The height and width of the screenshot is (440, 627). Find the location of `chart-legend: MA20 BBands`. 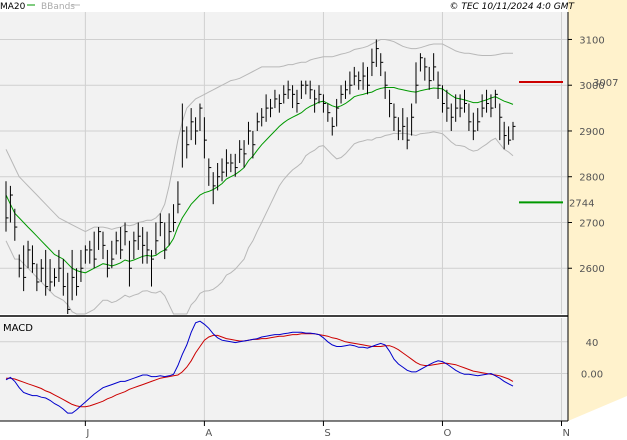

chart-legend: MA20 BBands is located at coordinates (40, 7).